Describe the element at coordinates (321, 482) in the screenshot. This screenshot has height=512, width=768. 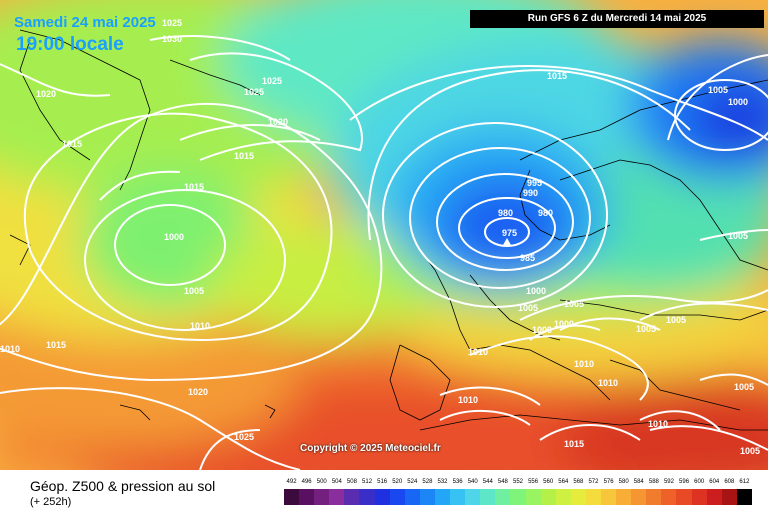
I see `color-scale-label: 500` at that location.